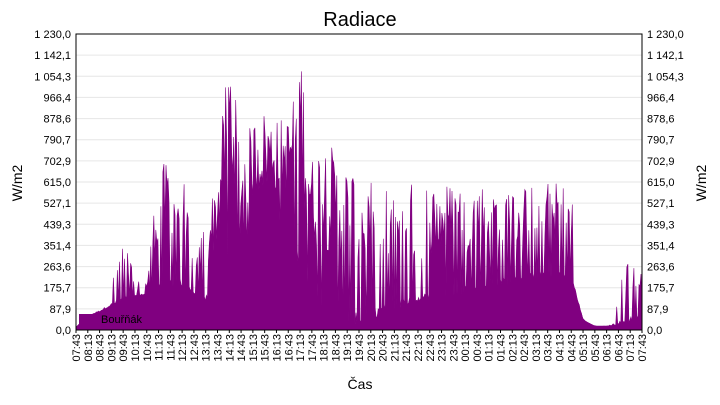 This screenshot has width=720, height=405. I want to click on y-tick-label-right: 966,4, so click(661, 98).